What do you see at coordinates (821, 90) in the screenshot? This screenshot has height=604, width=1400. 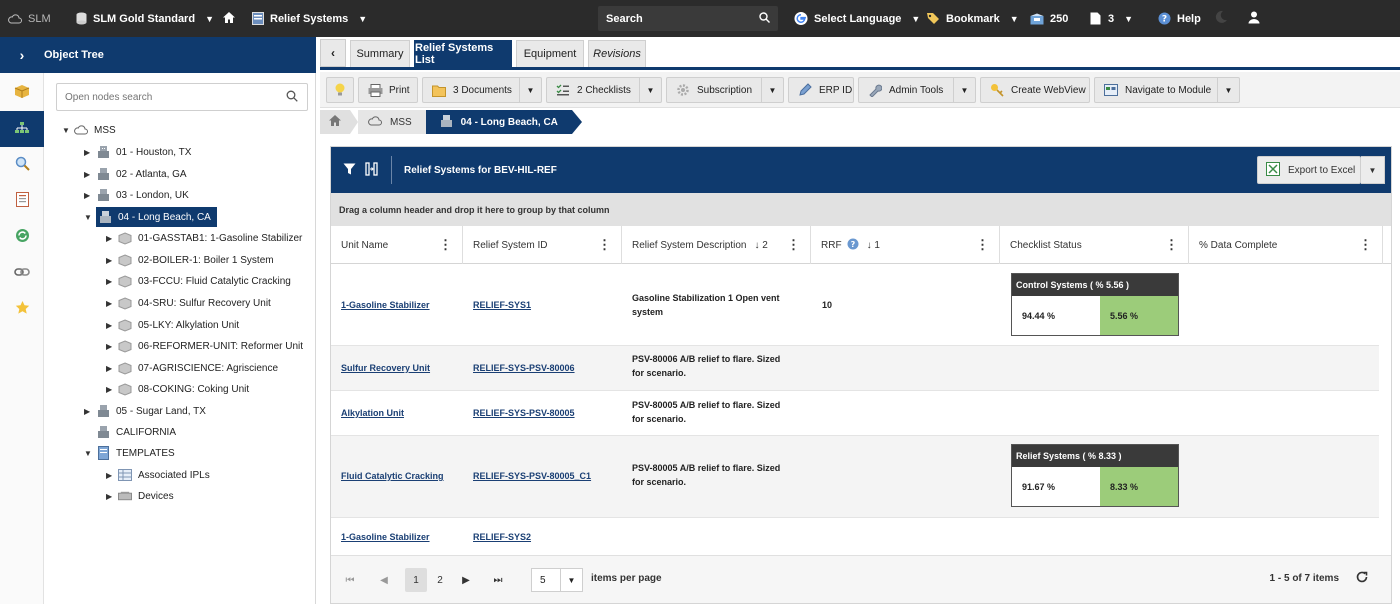 I see `erp-id-button: ERP ID` at bounding box center [821, 90].